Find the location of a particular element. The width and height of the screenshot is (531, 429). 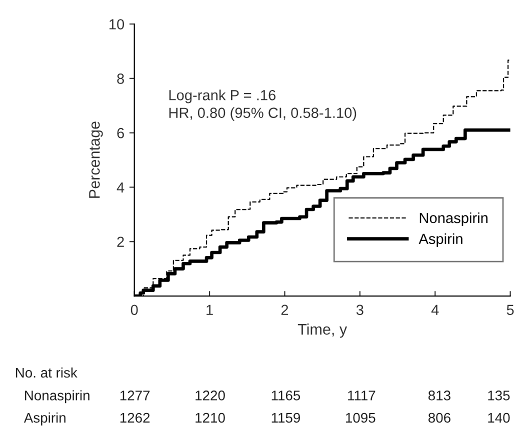

x-tick-label: 0 is located at coordinates (134, 310).